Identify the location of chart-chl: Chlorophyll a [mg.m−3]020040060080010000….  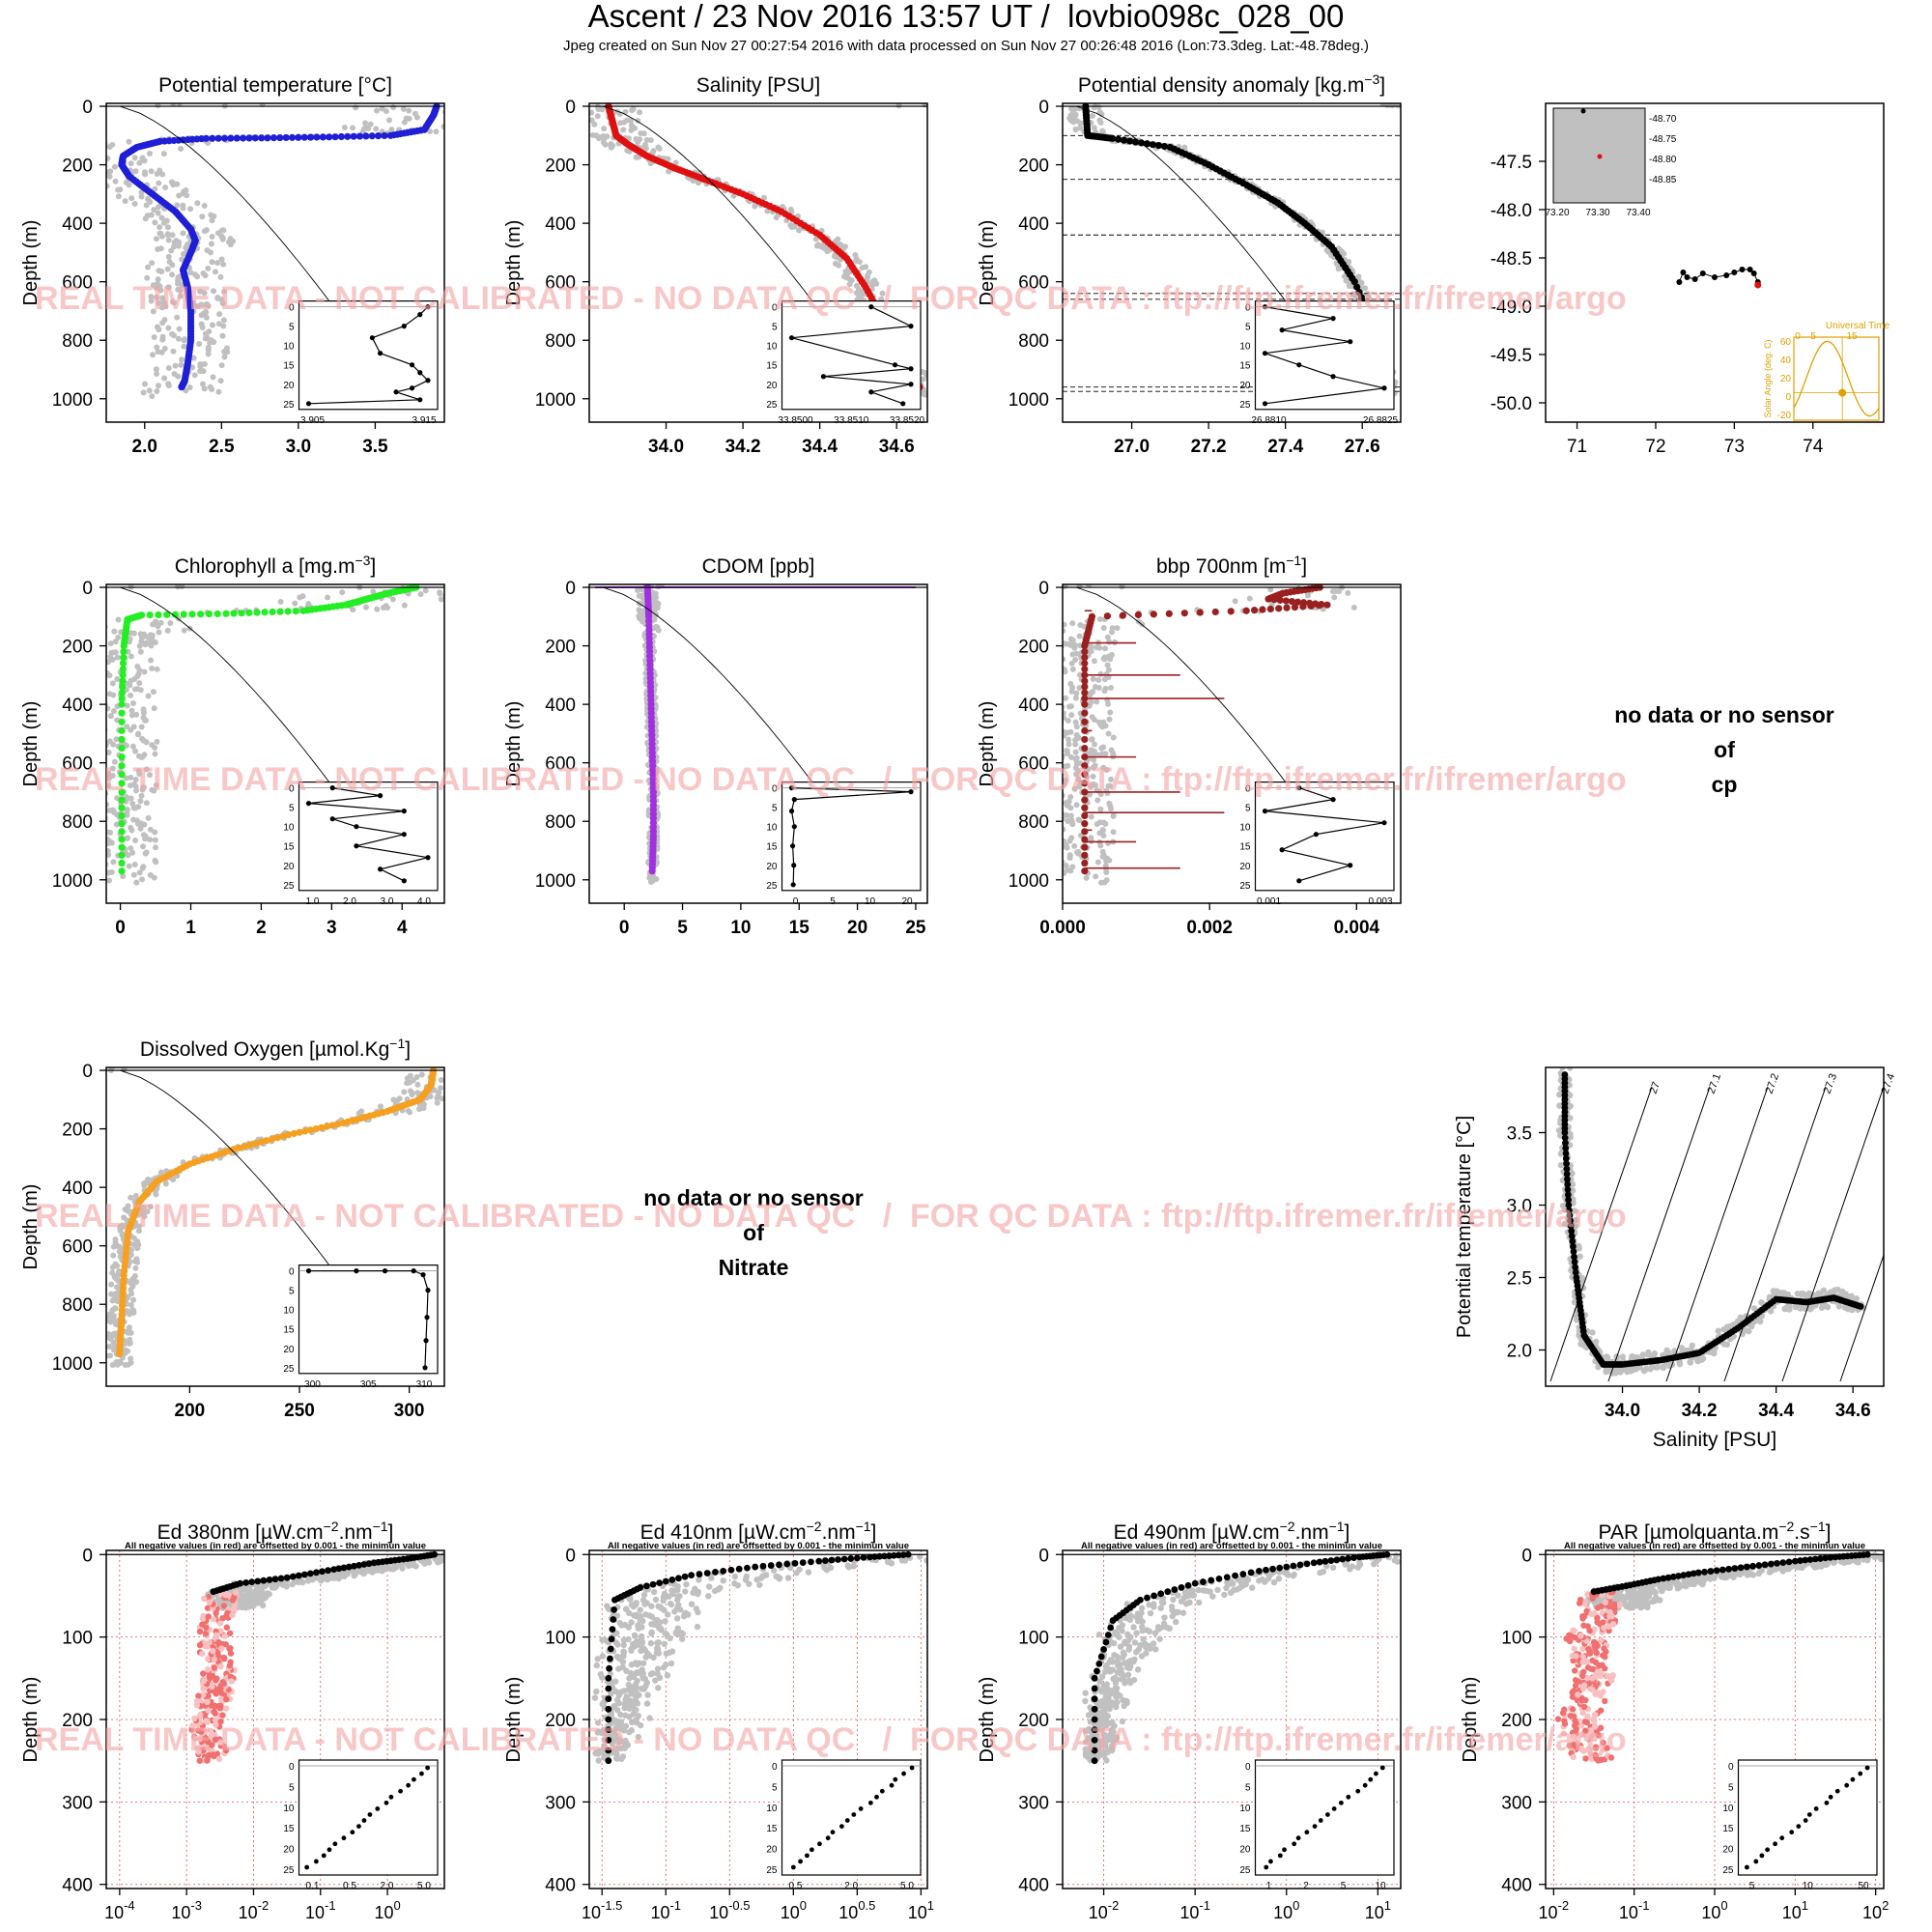
(232, 745).